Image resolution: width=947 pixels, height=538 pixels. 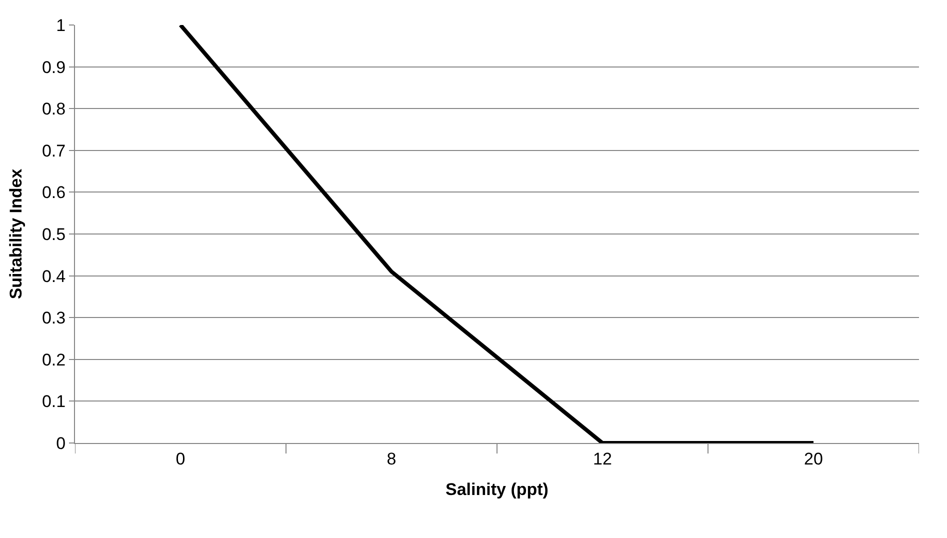 I want to click on y-tick-label: 0.7, so click(x=54, y=150).